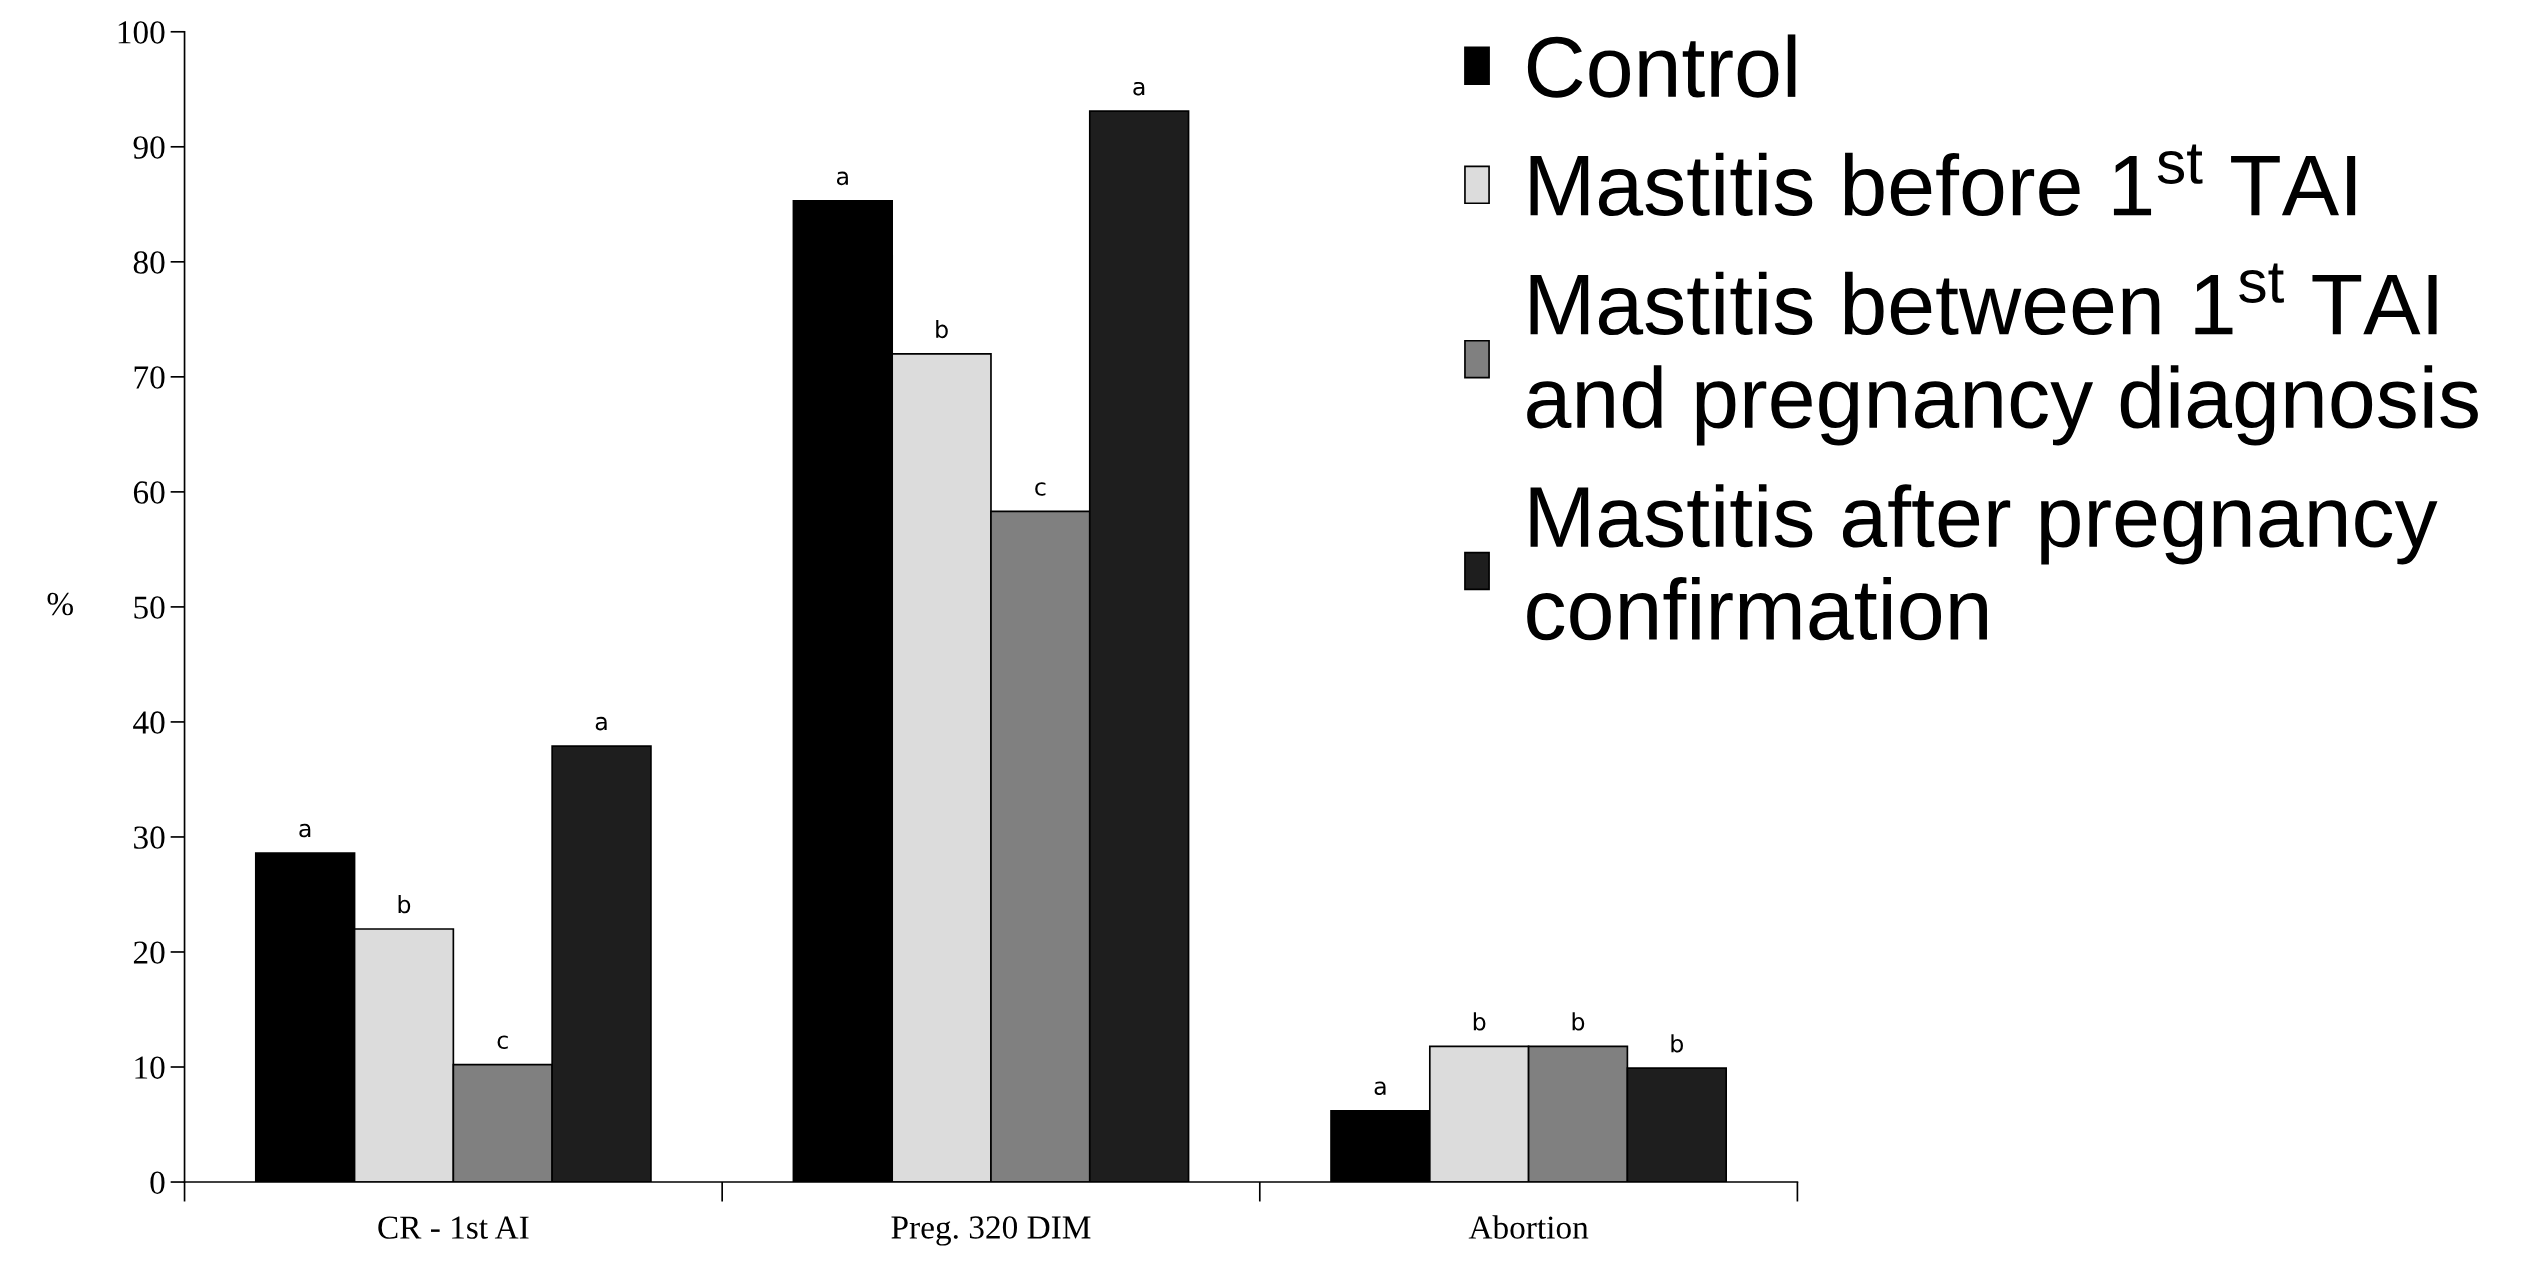 Image resolution: width=2528 pixels, height=1271 pixels. I want to click on y-tick-label: 10, so click(150, 1067).